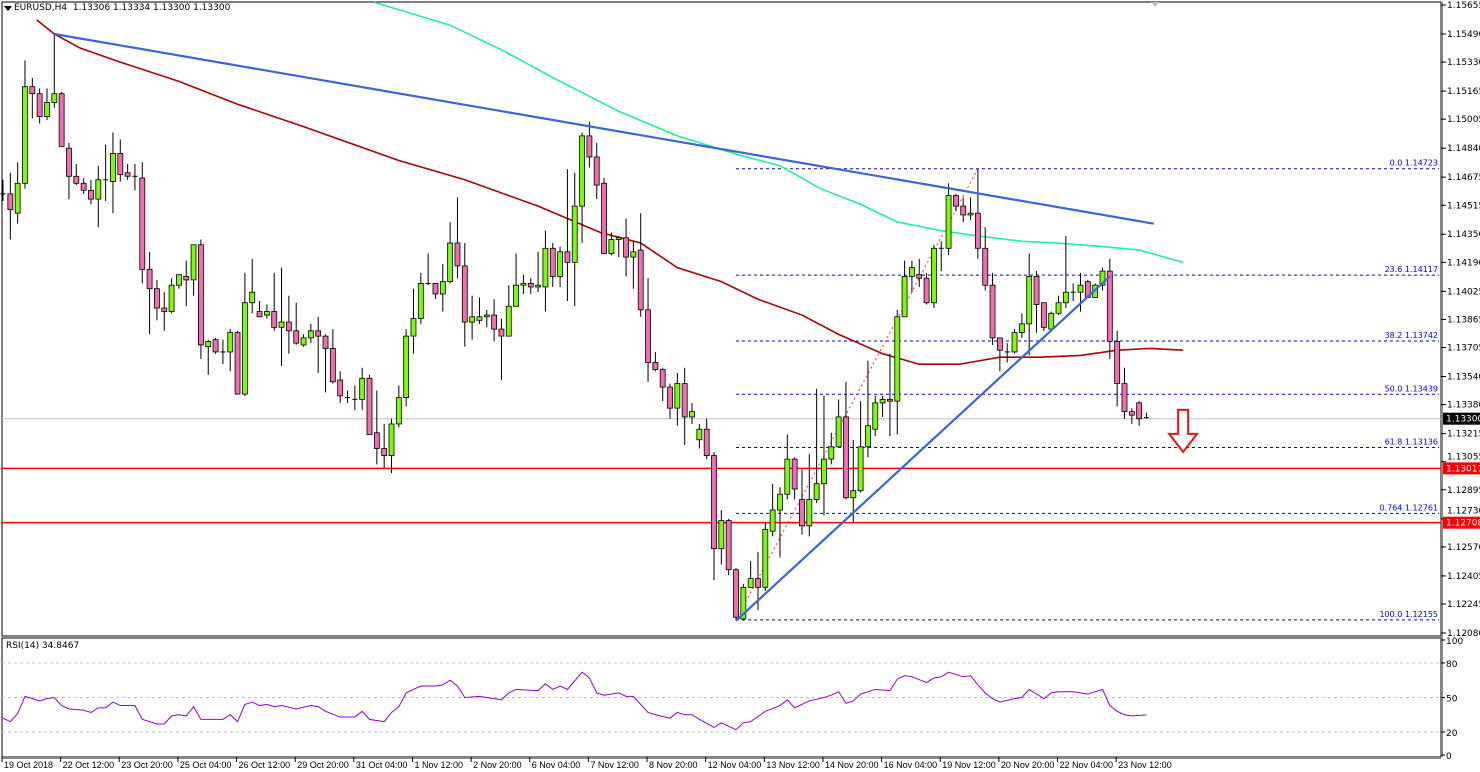 The width and height of the screenshot is (1480, 772). What do you see at coordinates (438, 765) in the screenshot?
I see `time-tick-label: 1 Nov 12:00` at bounding box center [438, 765].